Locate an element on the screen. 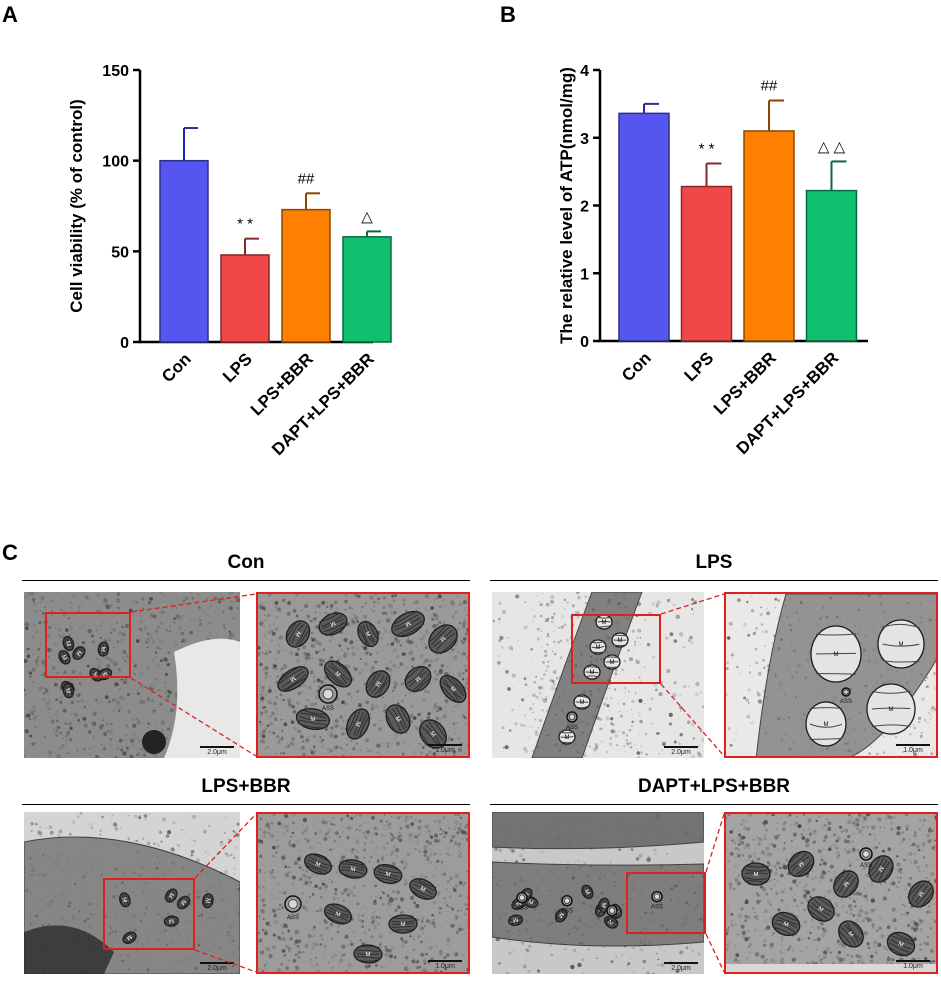 This screenshot has height=988, width=941. mitochondrion-label: M is located at coordinates (337, 914).